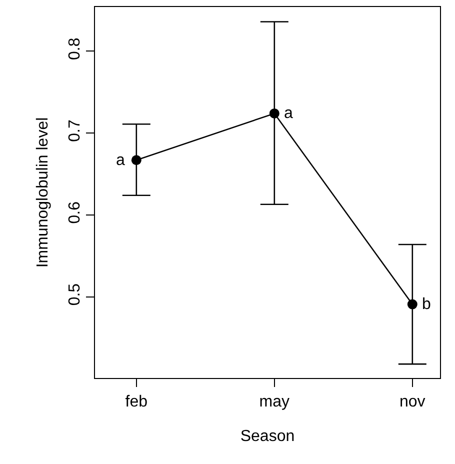  Describe the element at coordinates (413, 401) in the screenshot. I see `x-tick-label: nov` at that location.